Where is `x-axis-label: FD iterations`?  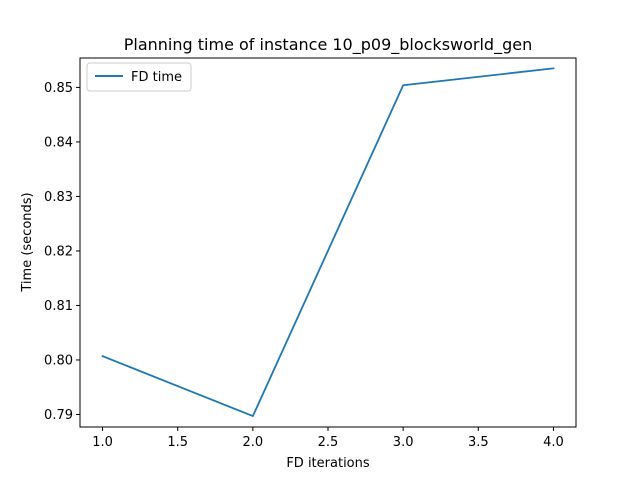 x-axis-label: FD iterations is located at coordinates (328, 463).